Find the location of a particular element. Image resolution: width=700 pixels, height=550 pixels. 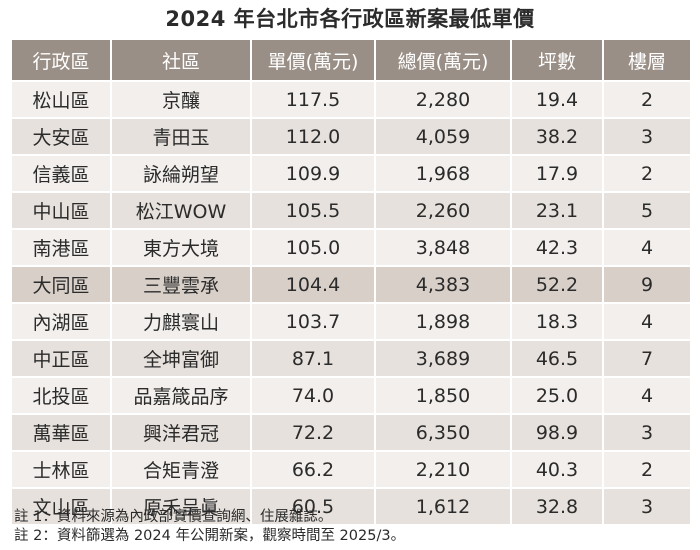

table-row: 中正區 全坤富御 87.1 3,689 46.5 7 is located at coordinates (351, 359).